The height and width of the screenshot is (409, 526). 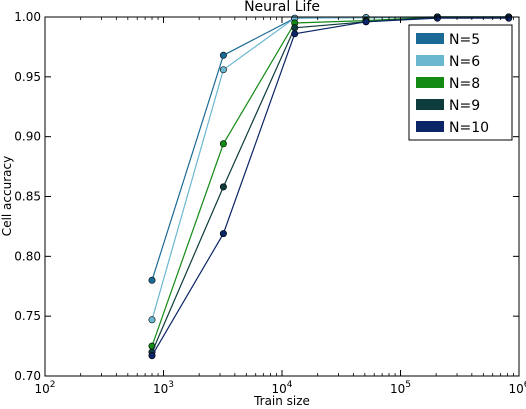 I want to click on legend-label: N=8, so click(x=464, y=84).